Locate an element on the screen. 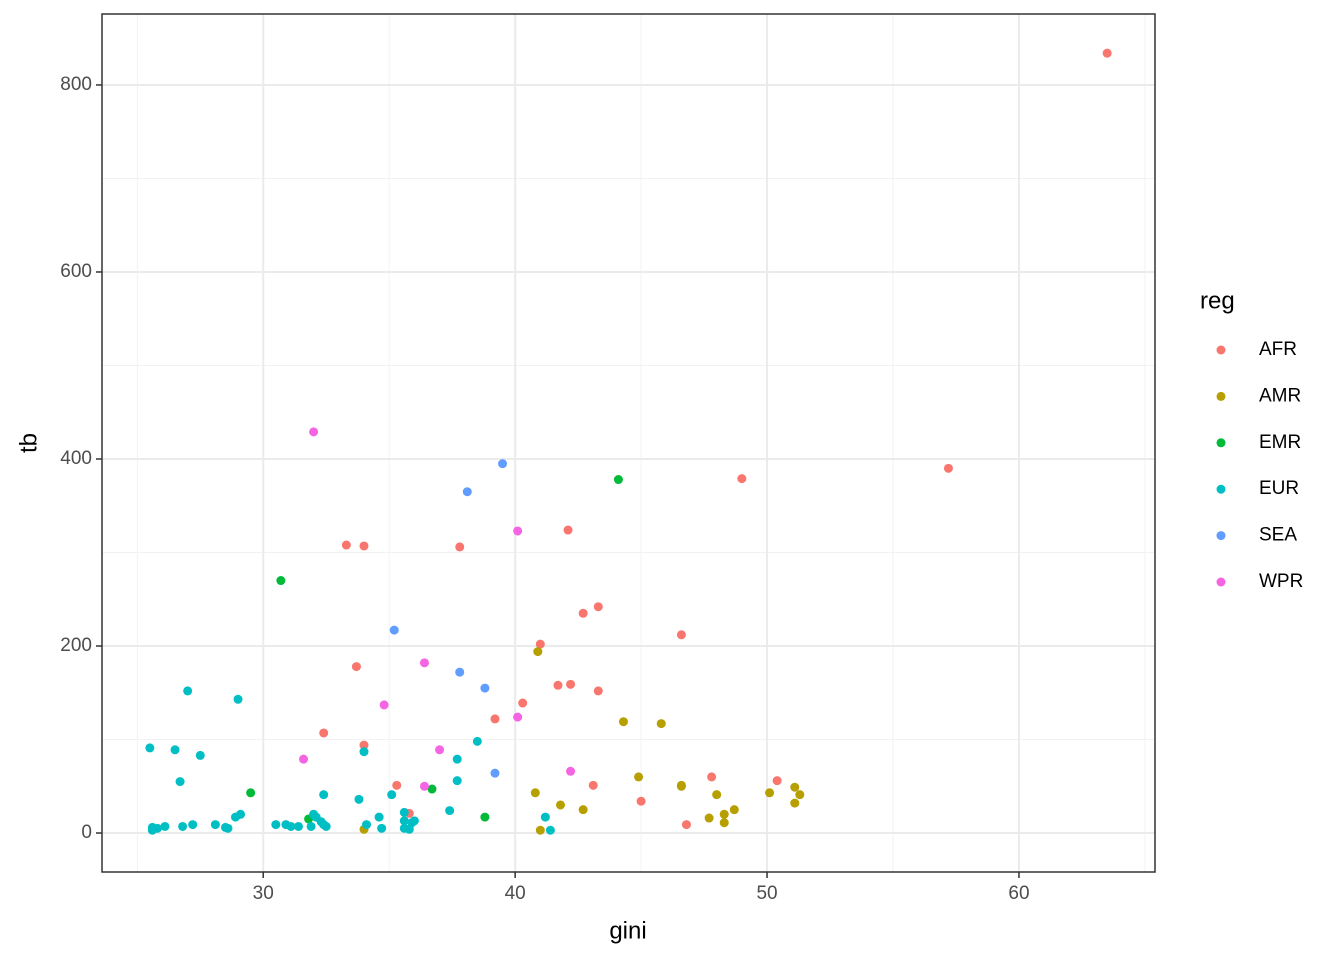 Image resolution: width=1344 pixels, height=965 pixels. legend-label: EUR is located at coordinates (1279, 488).